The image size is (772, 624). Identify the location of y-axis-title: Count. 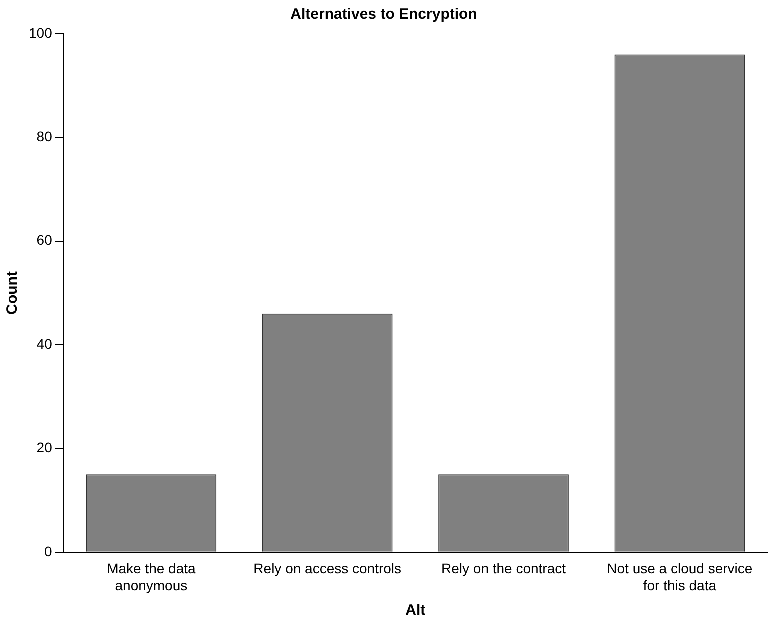
(13, 293).